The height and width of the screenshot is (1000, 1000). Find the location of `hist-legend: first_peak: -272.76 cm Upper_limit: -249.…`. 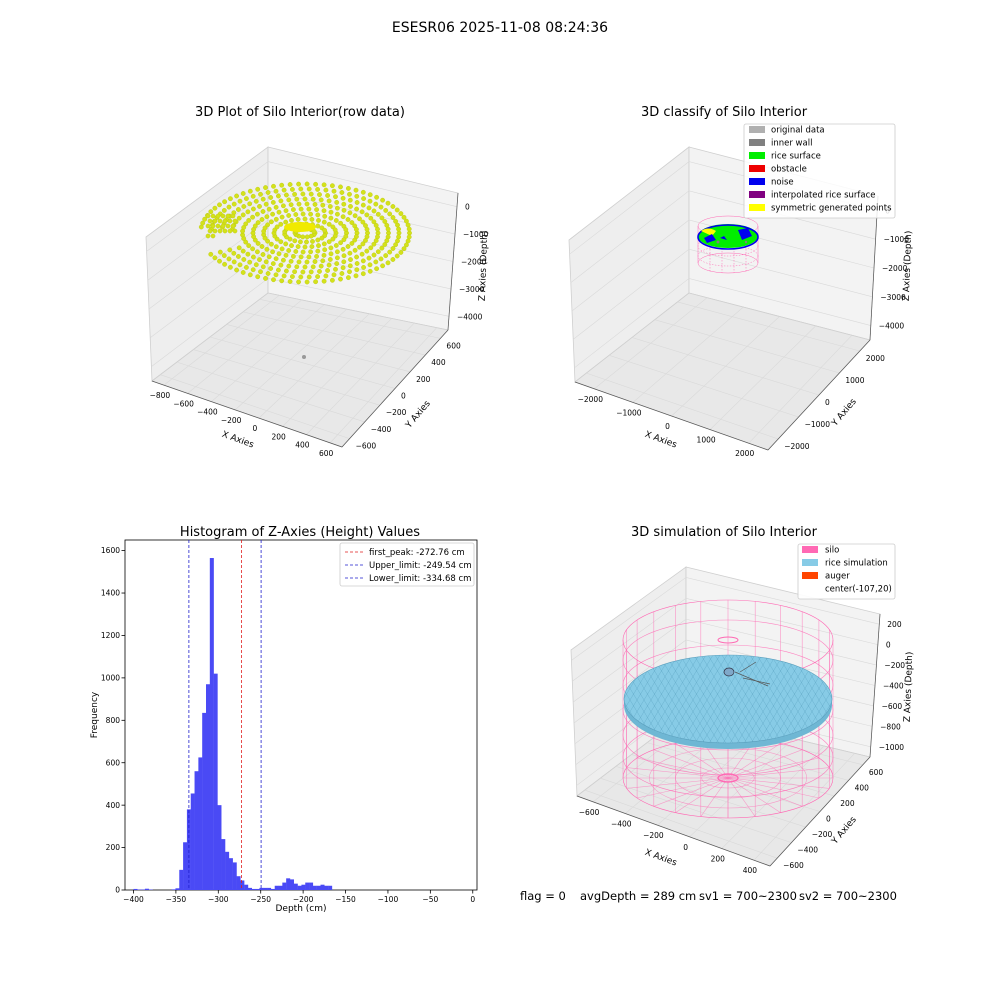

hist-legend: first_peak: -272.76 cm Upper_limit: -249.… is located at coordinates (407, 564).